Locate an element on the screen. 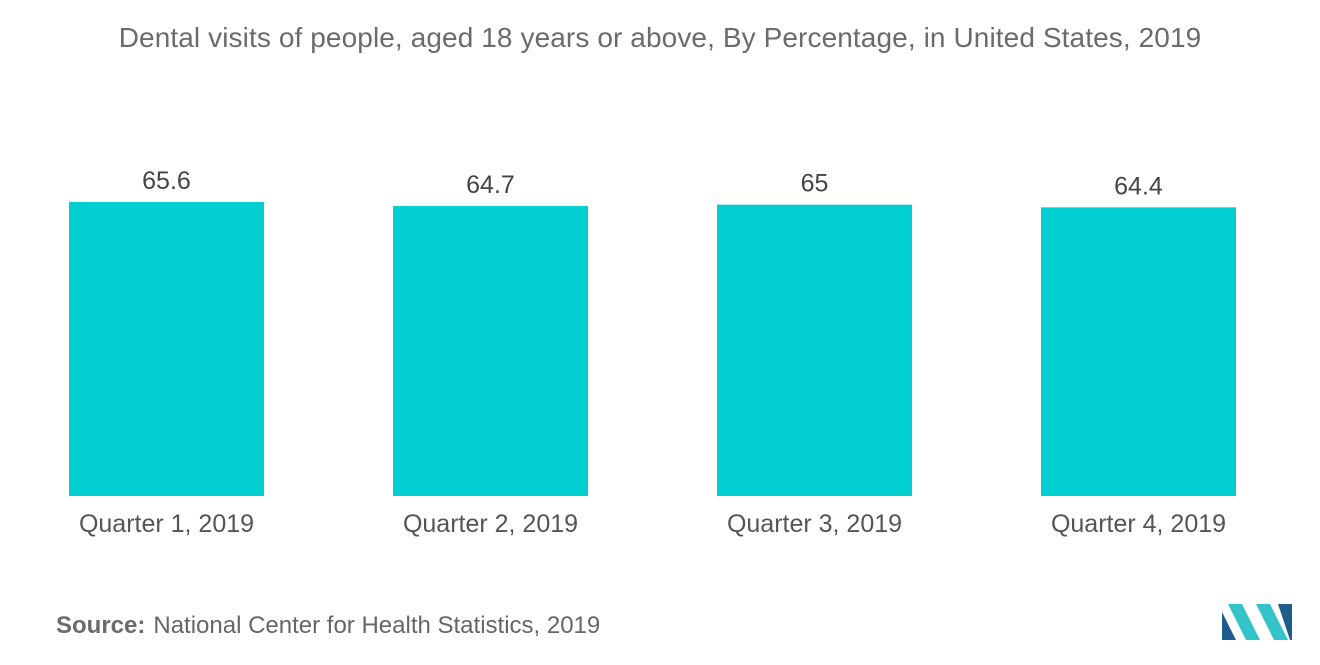  source-label: Source: is located at coordinates (101, 625).